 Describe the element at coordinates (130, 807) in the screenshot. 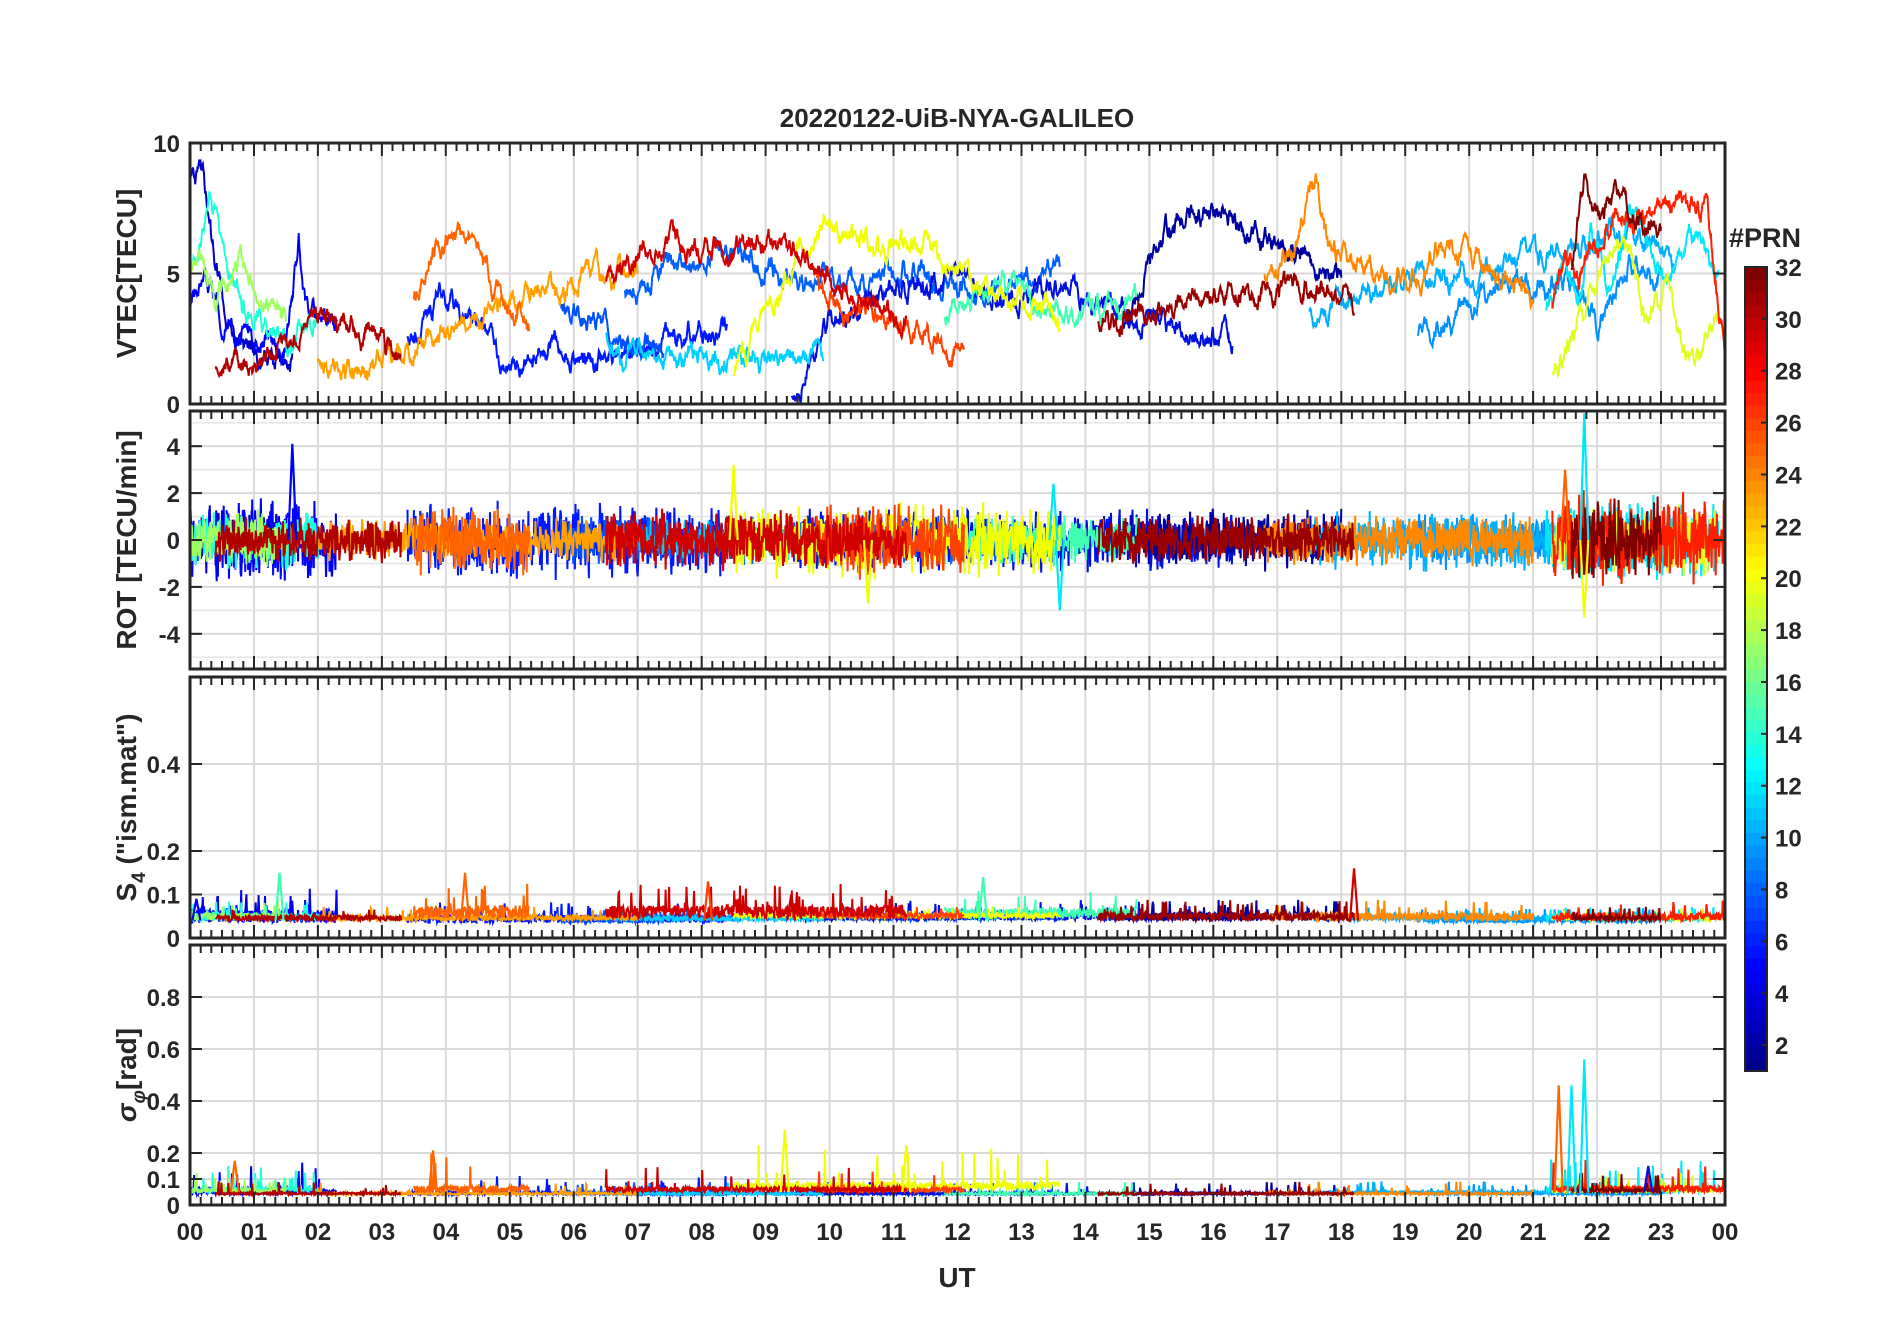

I see `y-axis-title-s4: S4 ("ism.mat")` at that location.